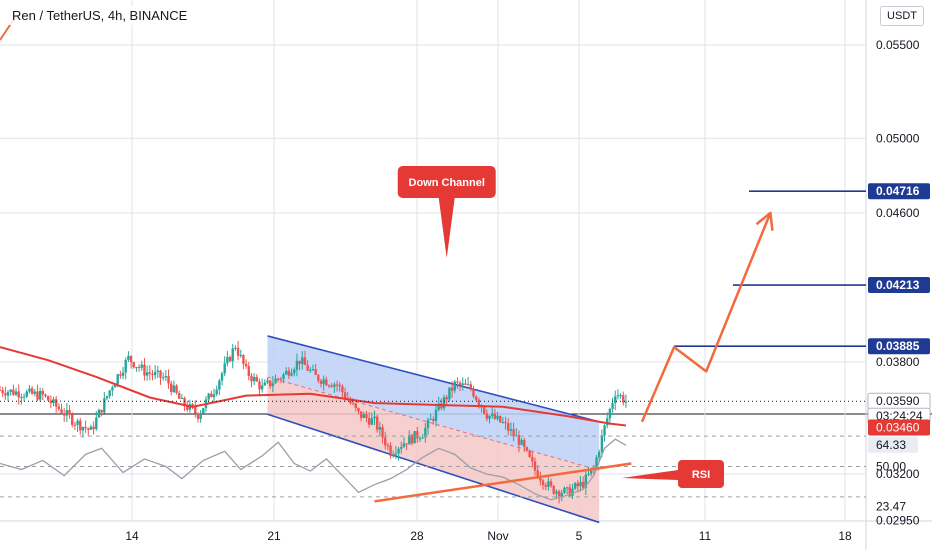 This screenshot has width=932, height=550. I want to click on rsi-trendline, so click(503, 482).